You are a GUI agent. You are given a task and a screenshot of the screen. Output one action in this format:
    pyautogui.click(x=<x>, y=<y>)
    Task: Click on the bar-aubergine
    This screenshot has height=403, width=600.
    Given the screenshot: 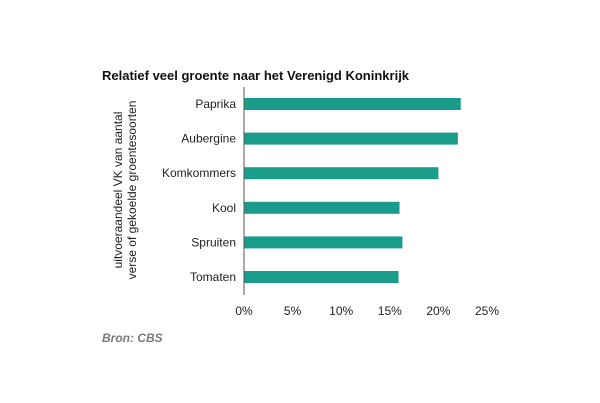 What is the action you would take?
    pyautogui.click(x=351, y=138)
    